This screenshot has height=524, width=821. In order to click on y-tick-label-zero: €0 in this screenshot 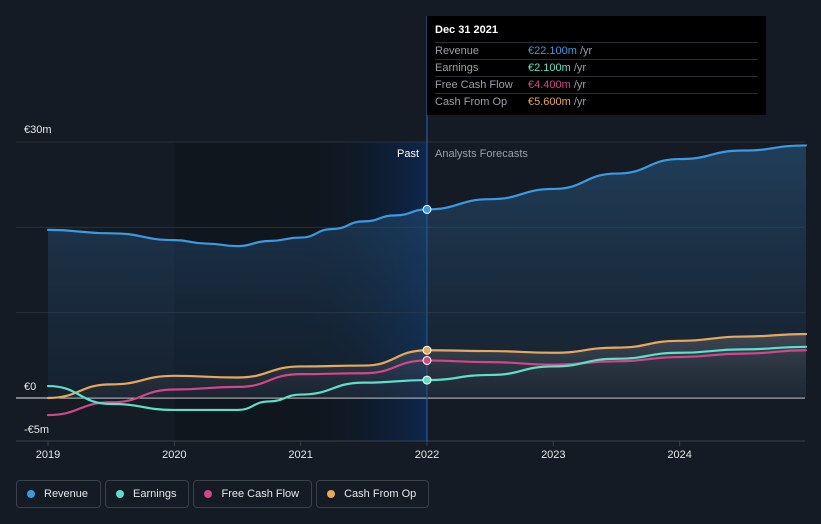, I will do `click(30, 387)`.